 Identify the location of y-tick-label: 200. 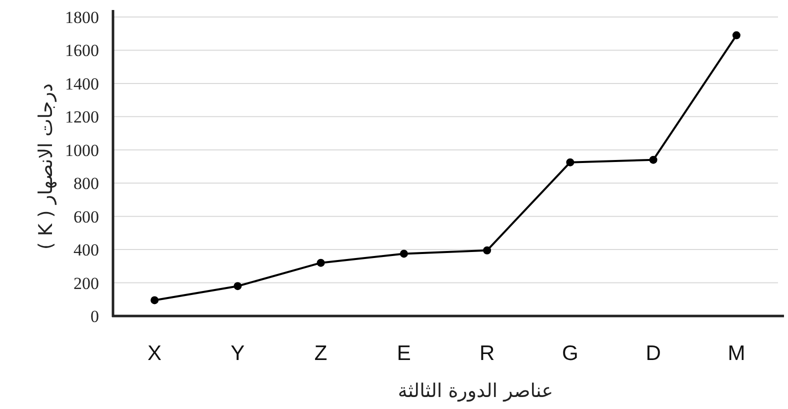
(86, 283).